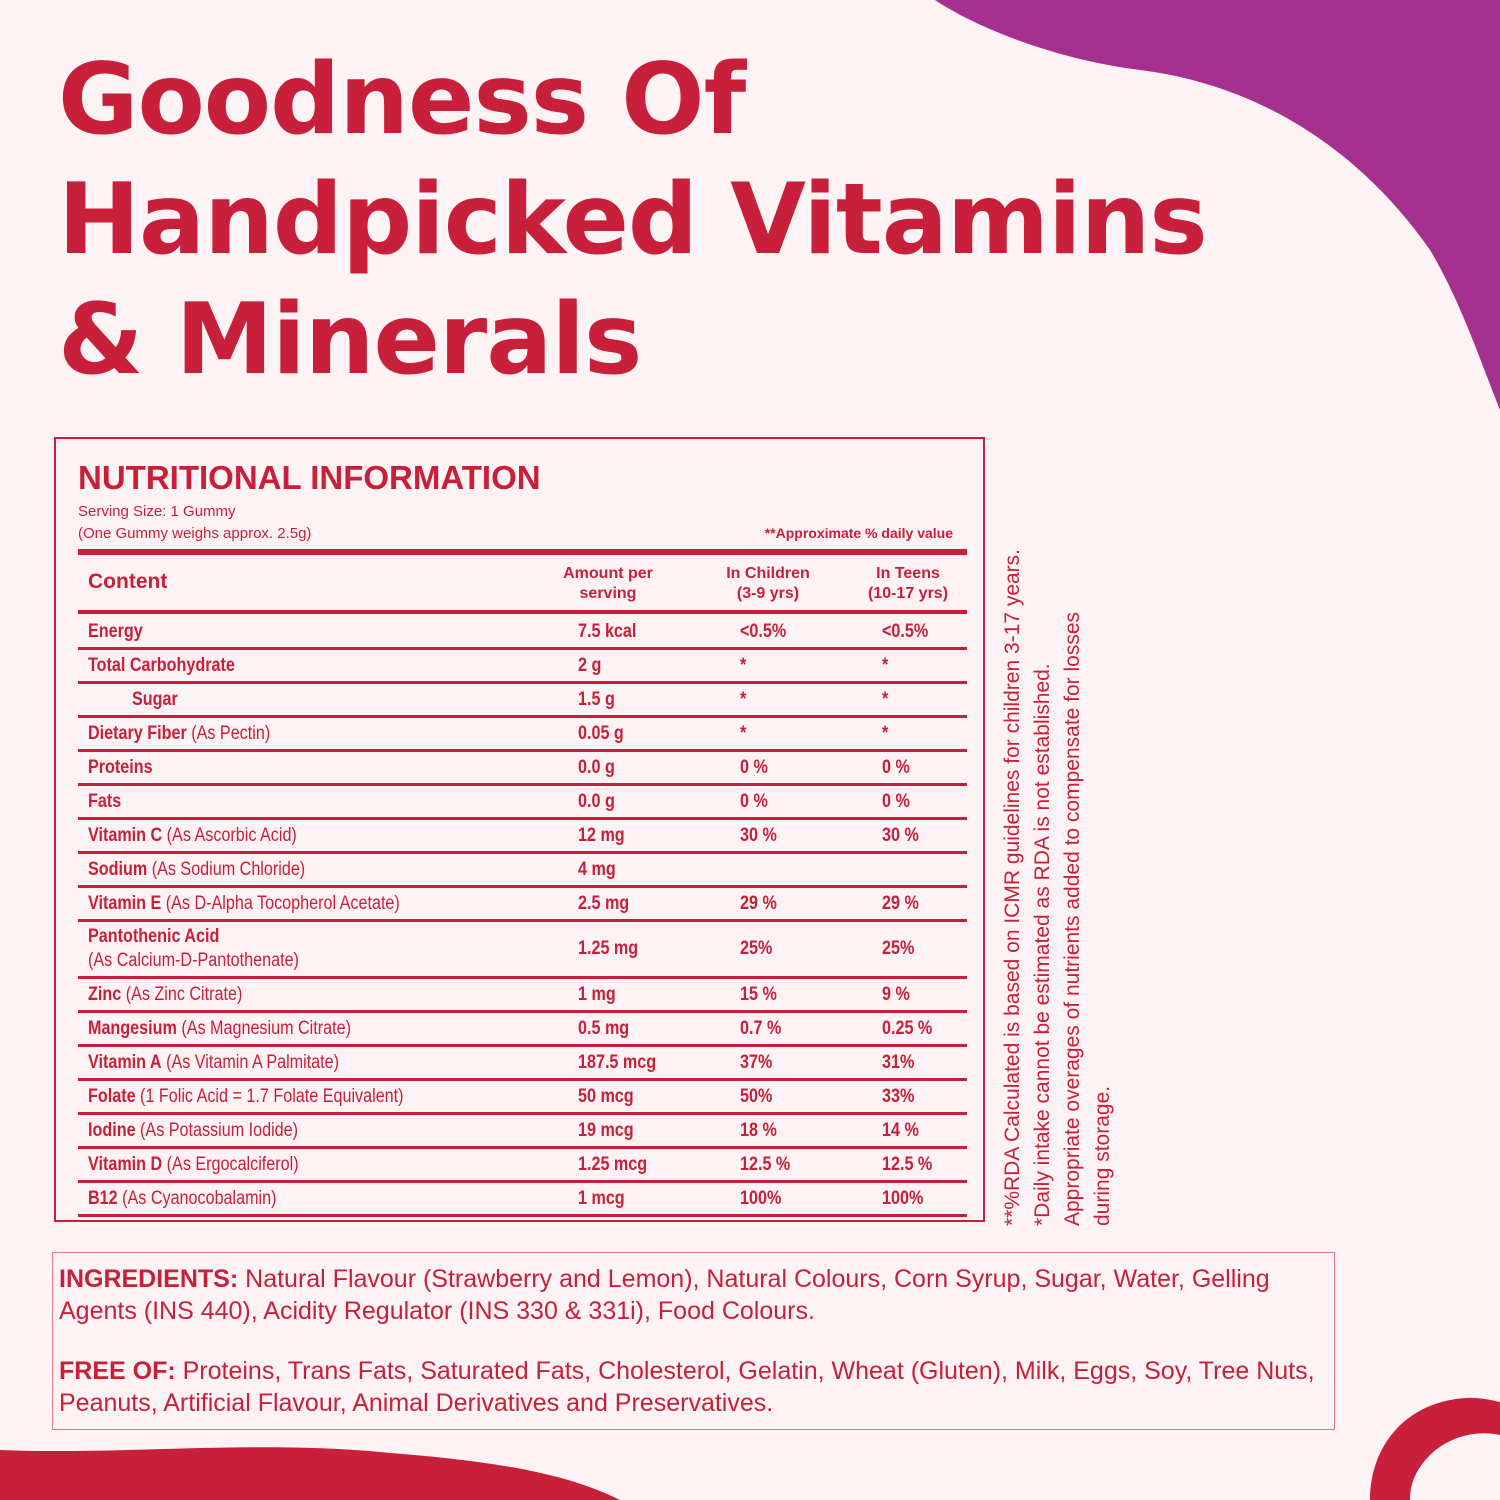 This screenshot has width=1500, height=1500. What do you see at coordinates (155, 699) in the screenshot?
I see `nutrient-label: Sugar` at bounding box center [155, 699].